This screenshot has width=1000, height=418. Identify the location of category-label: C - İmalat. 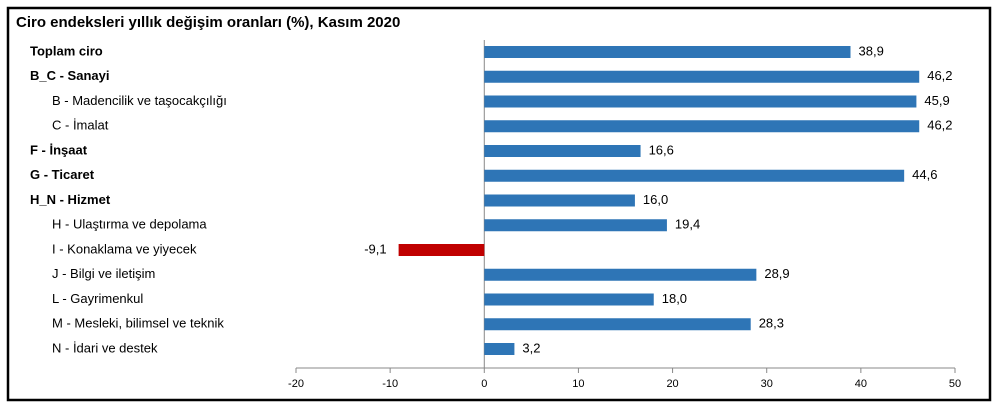
(80, 125).